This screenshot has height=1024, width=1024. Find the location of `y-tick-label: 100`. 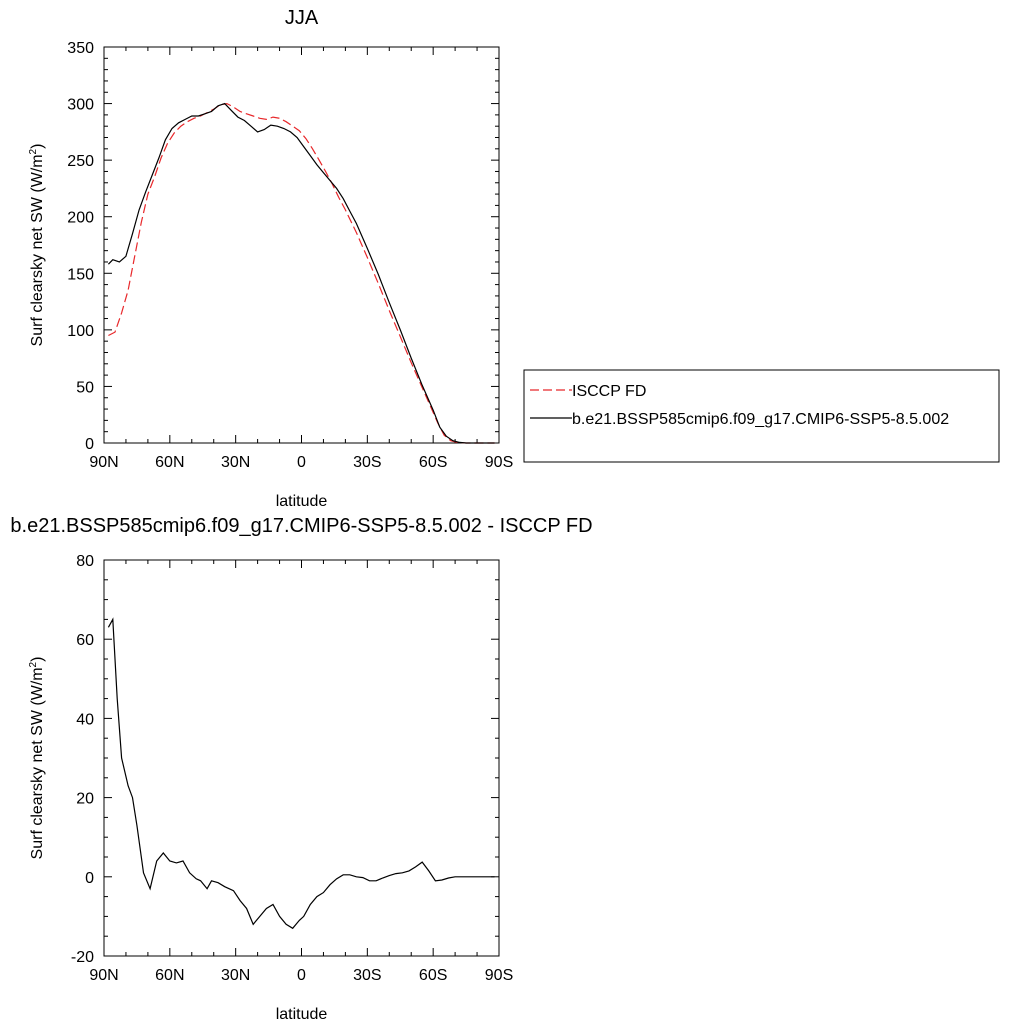

y-tick-label: 100 is located at coordinates (80, 331).